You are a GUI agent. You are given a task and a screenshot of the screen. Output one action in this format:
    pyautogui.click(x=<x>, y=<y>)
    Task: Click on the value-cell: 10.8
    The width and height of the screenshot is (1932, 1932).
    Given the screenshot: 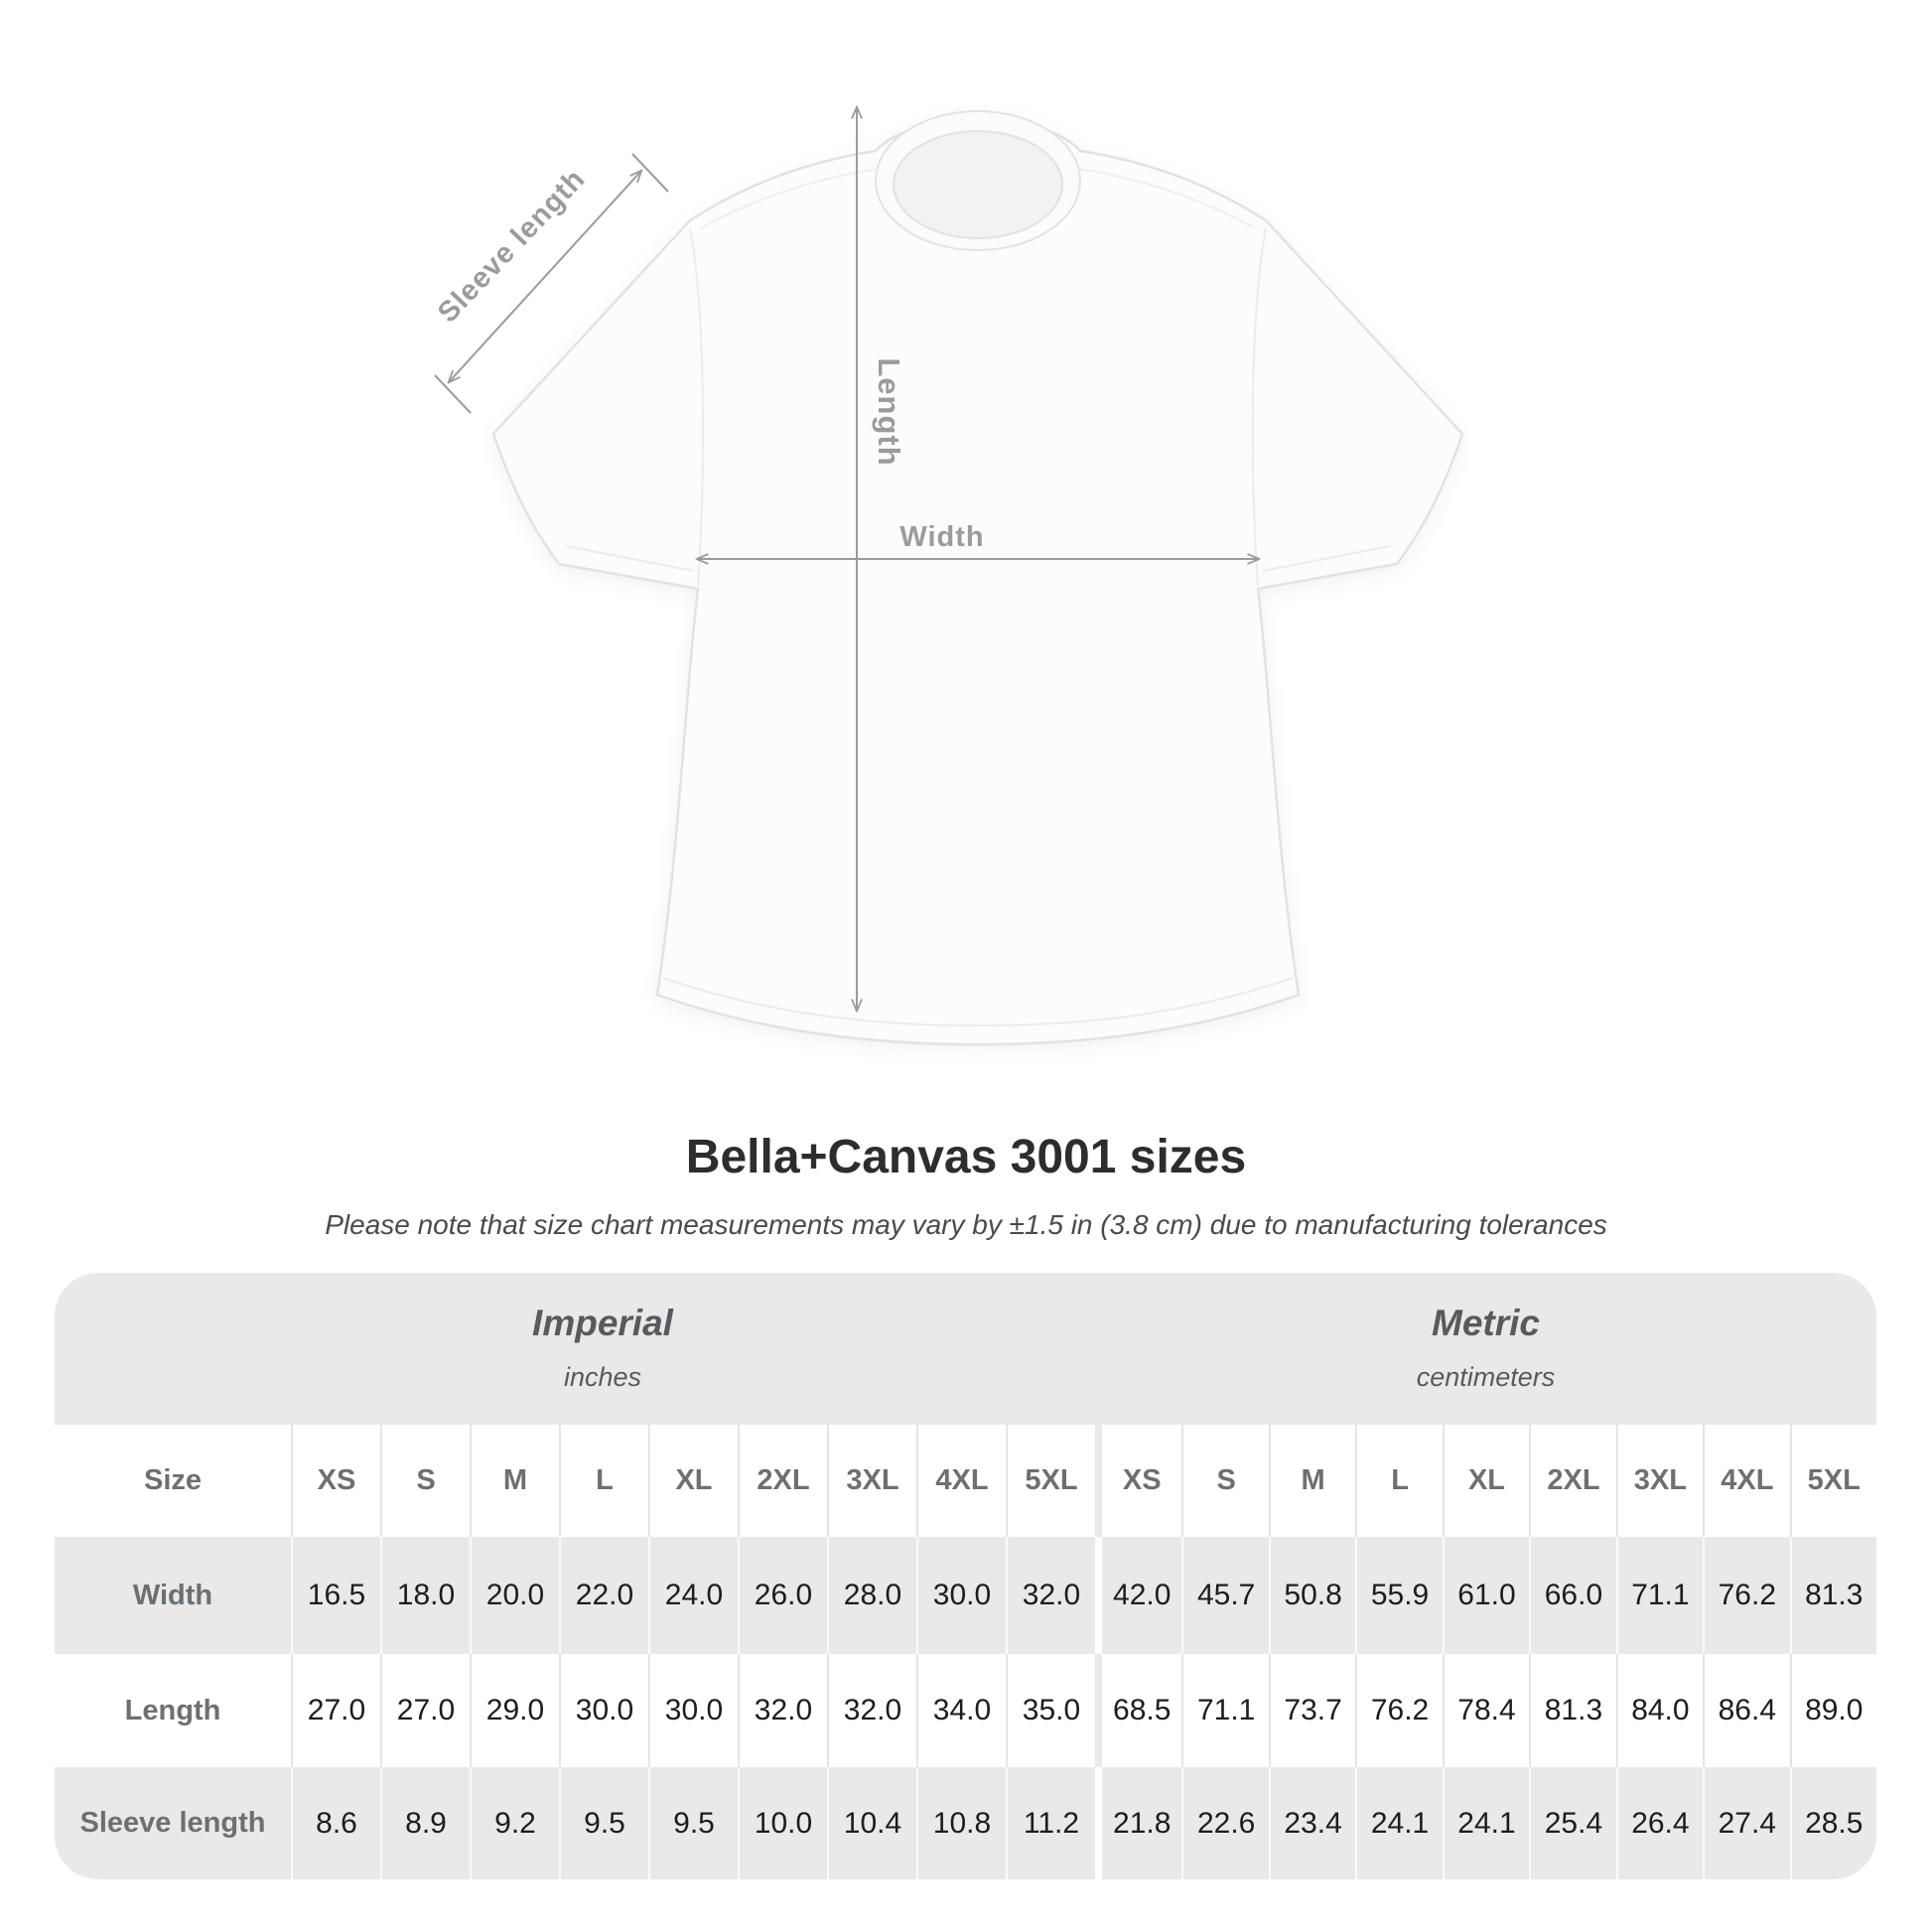 What is the action you would take?
    pyautogui.click(x=961, y=1823)
    